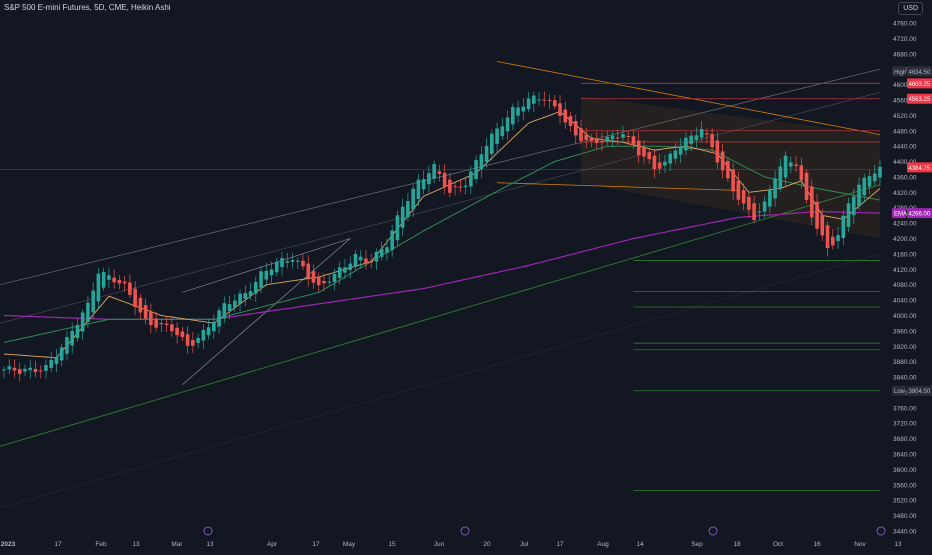 This screenshot has width=932, height=555. What do you see at coordinates (920, 73) in the screenshot?
I see `price-badge-value: 4634.50` at bounding box center [920, 73].